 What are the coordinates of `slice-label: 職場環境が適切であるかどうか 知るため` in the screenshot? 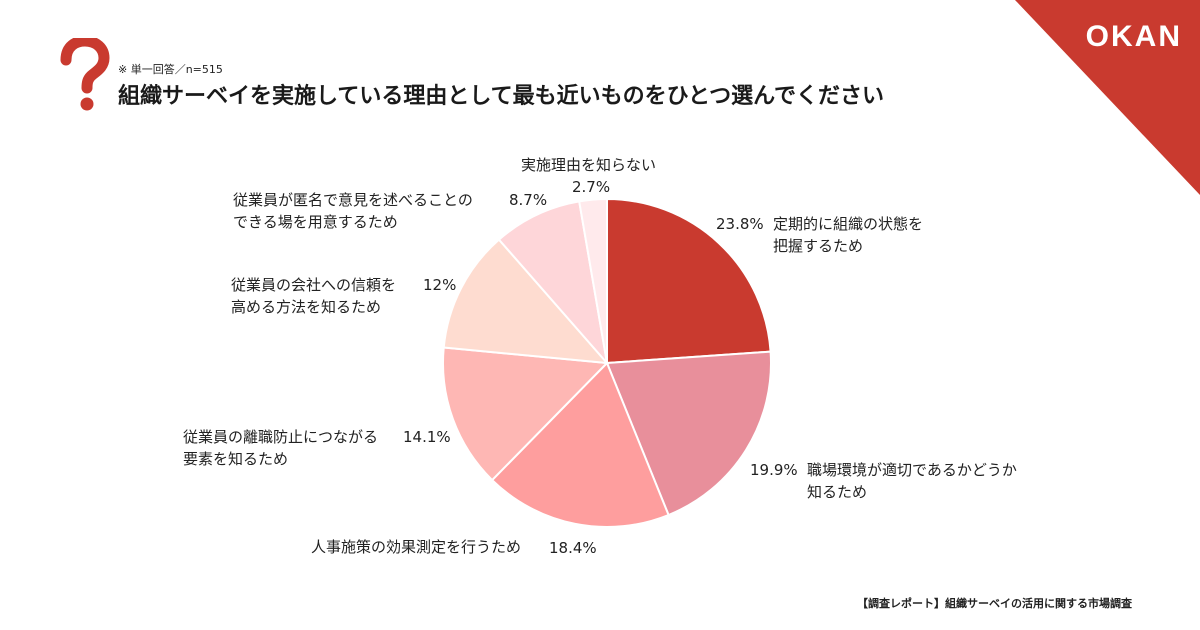 It's located at (912, 481).